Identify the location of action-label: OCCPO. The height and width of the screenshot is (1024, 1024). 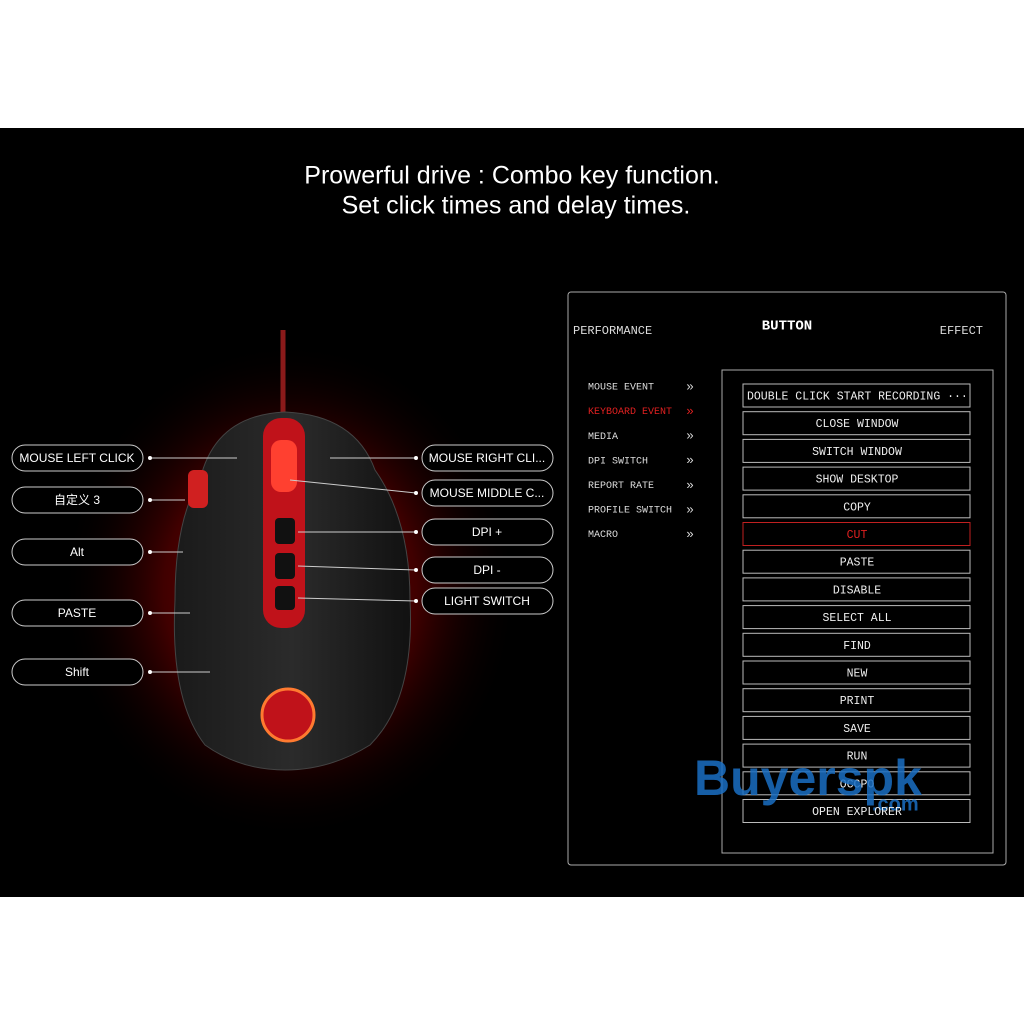
(857, 784).